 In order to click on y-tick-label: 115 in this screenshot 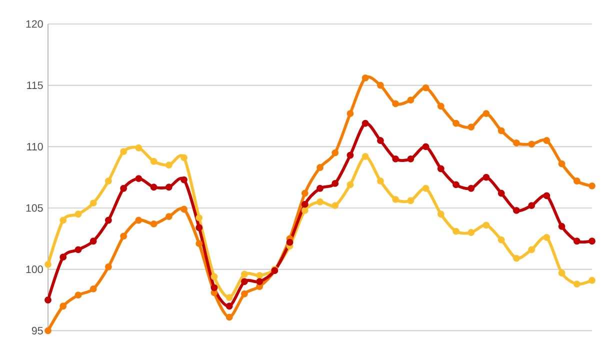, I will do `click(35, 86)`.